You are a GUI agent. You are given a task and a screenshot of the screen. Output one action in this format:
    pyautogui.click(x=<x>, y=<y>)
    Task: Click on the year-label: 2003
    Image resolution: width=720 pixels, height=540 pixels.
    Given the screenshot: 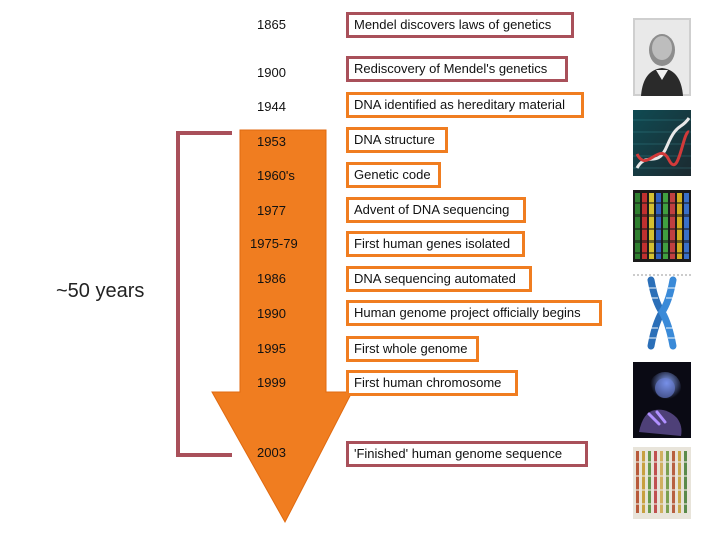 What is the action you would take?
    pyautogui.click(x=271, y=452)
    